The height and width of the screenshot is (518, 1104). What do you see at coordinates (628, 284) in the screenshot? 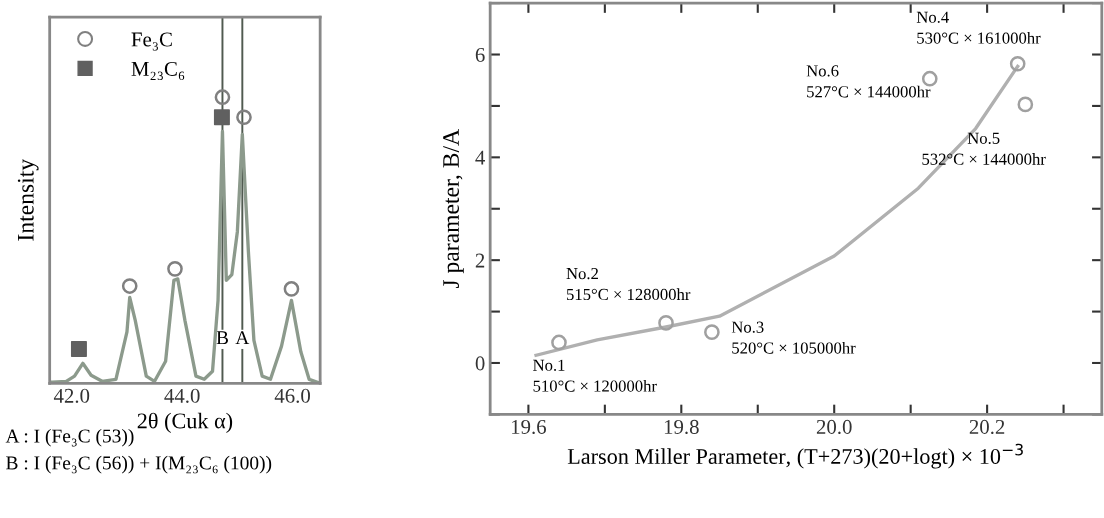
I see `annotation: No.2 515°C × 128000hr` at bounding box center [628, 284].